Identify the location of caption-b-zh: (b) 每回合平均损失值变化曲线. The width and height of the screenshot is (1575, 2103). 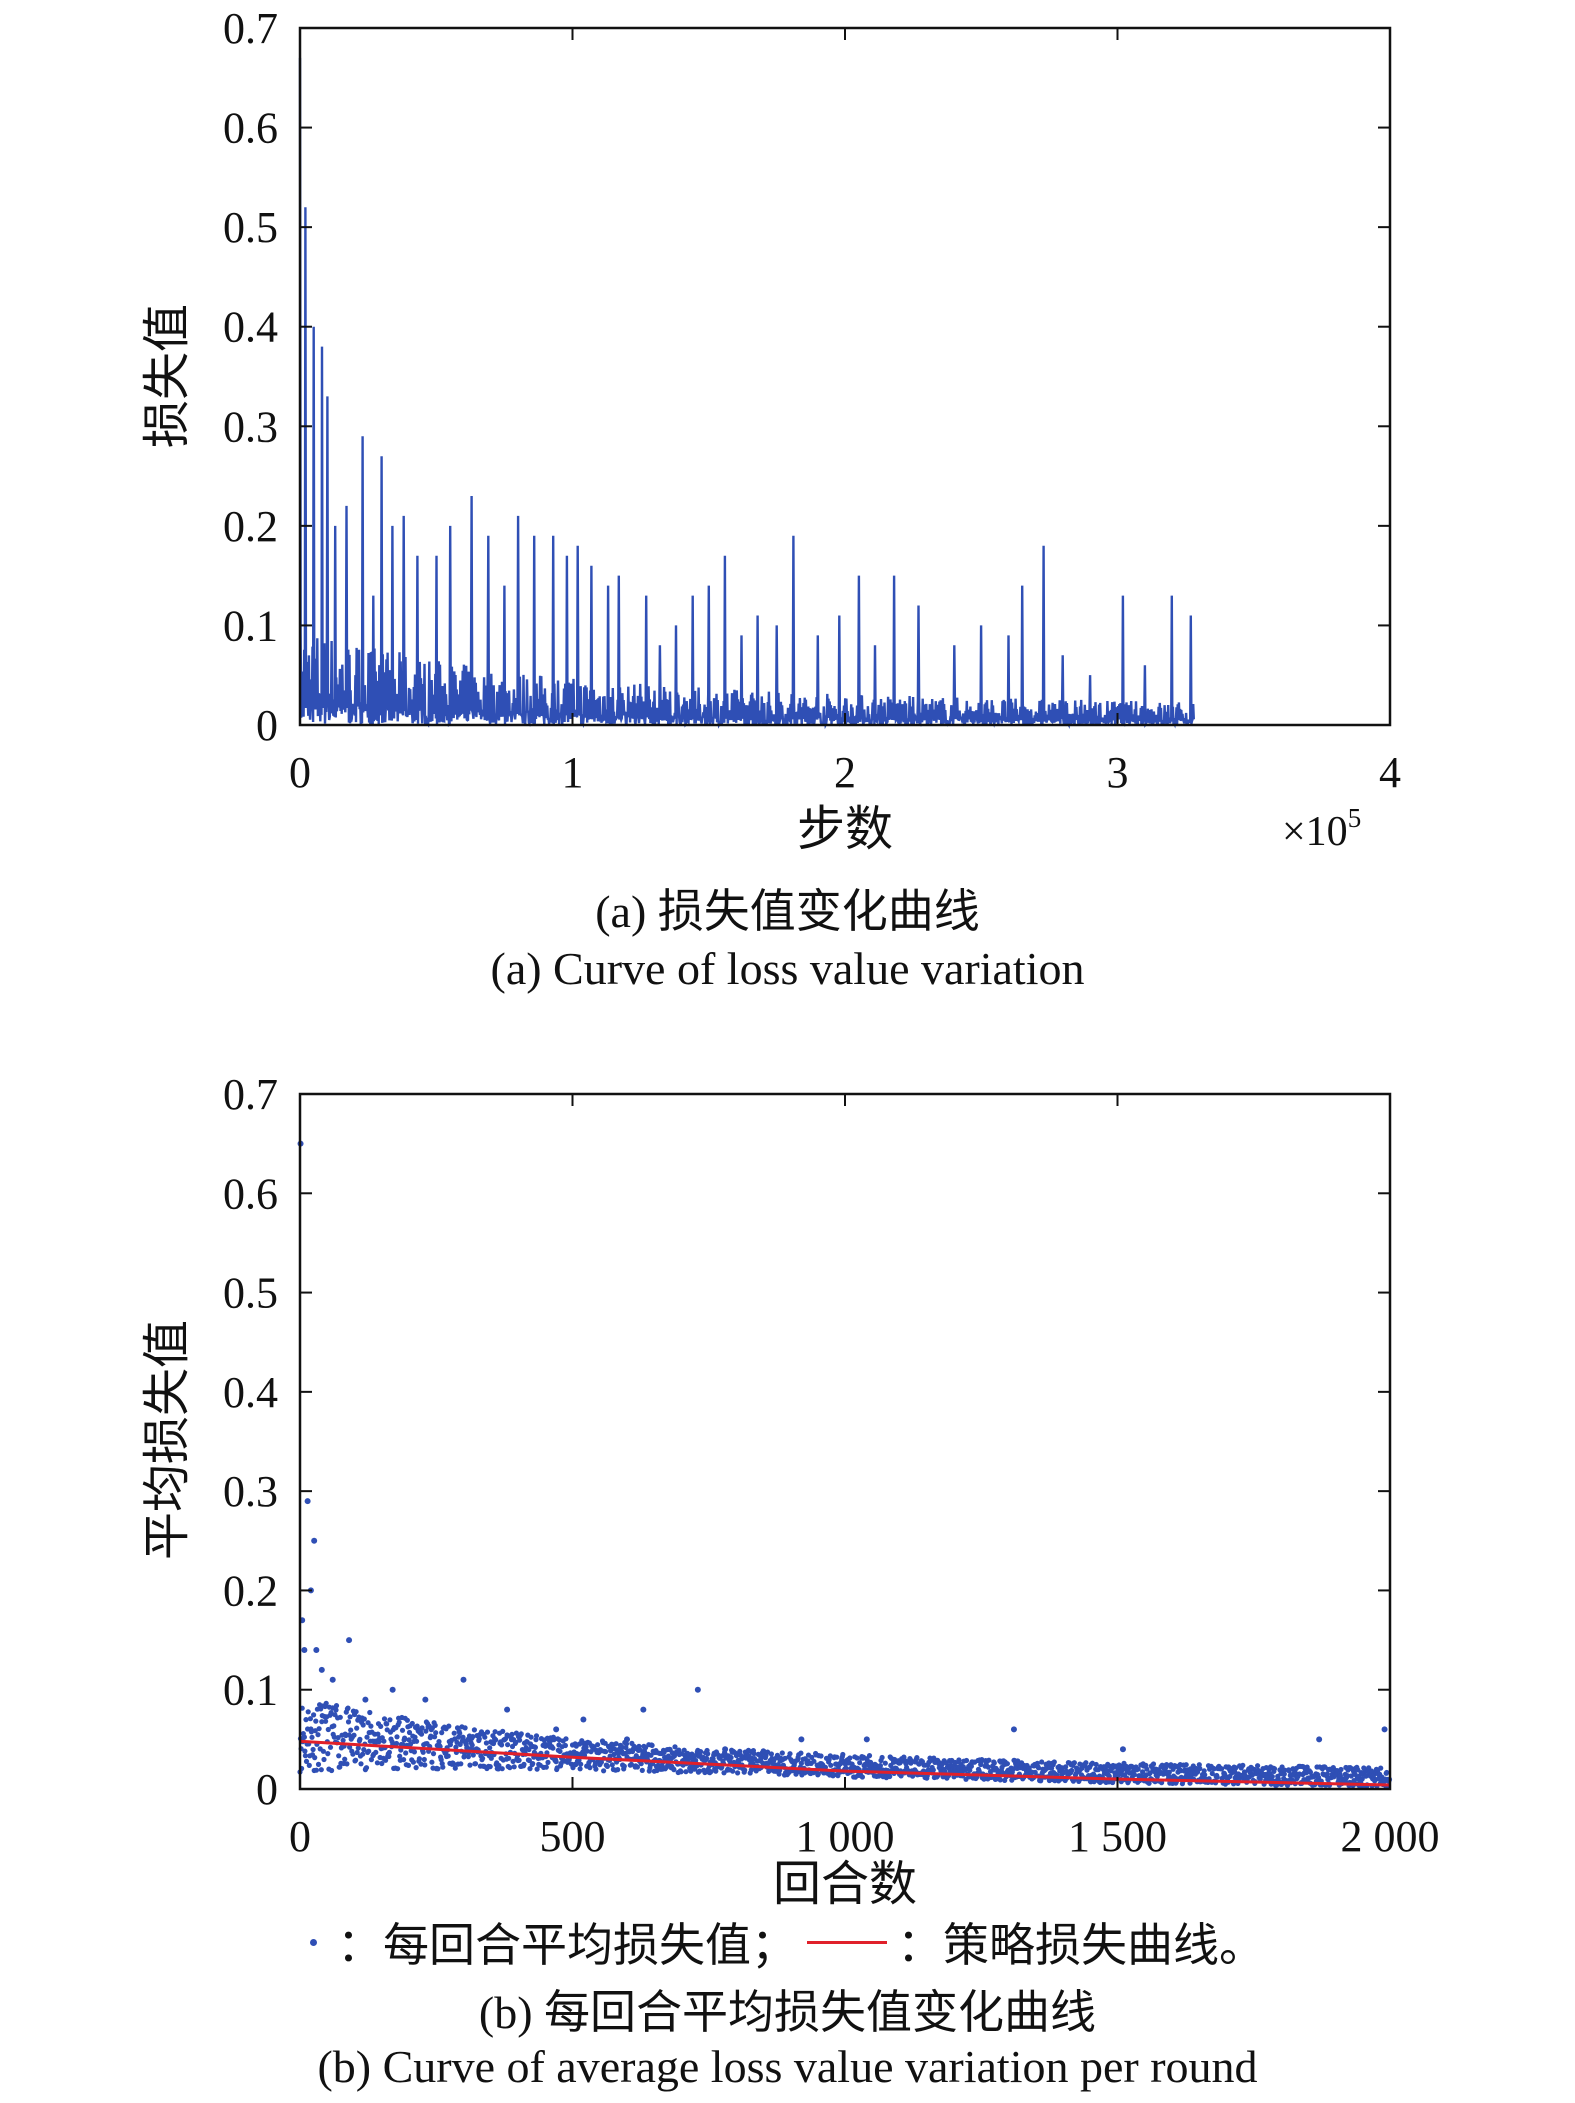
(787, 2012).